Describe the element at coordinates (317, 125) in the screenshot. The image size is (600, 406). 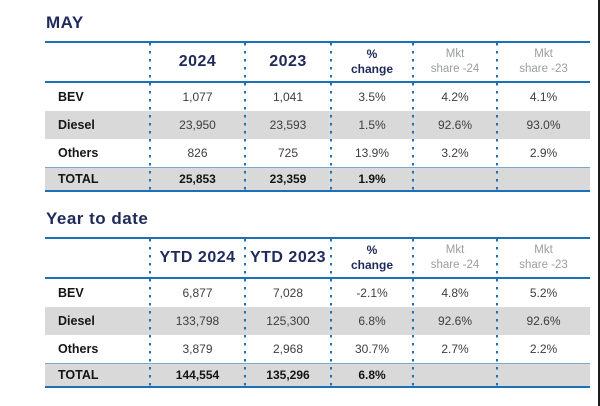
I see `table-row-diesel: Diesel 23,950 23,593 1.5% 92.6% 93.0%` at that location.